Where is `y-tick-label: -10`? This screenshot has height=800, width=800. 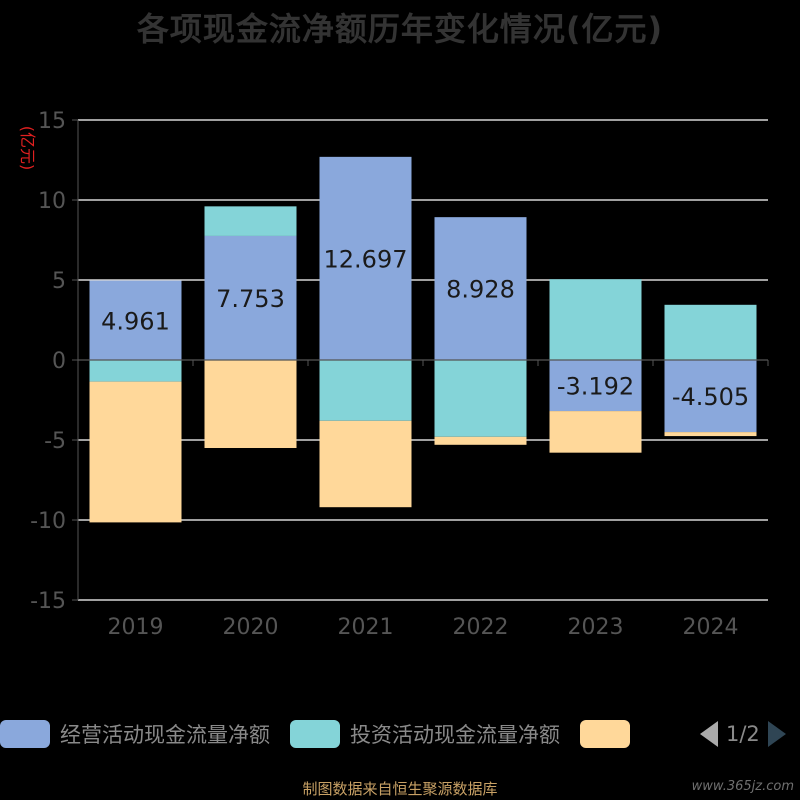
y-tick-label: -10 is located at coordinates (48, 521).